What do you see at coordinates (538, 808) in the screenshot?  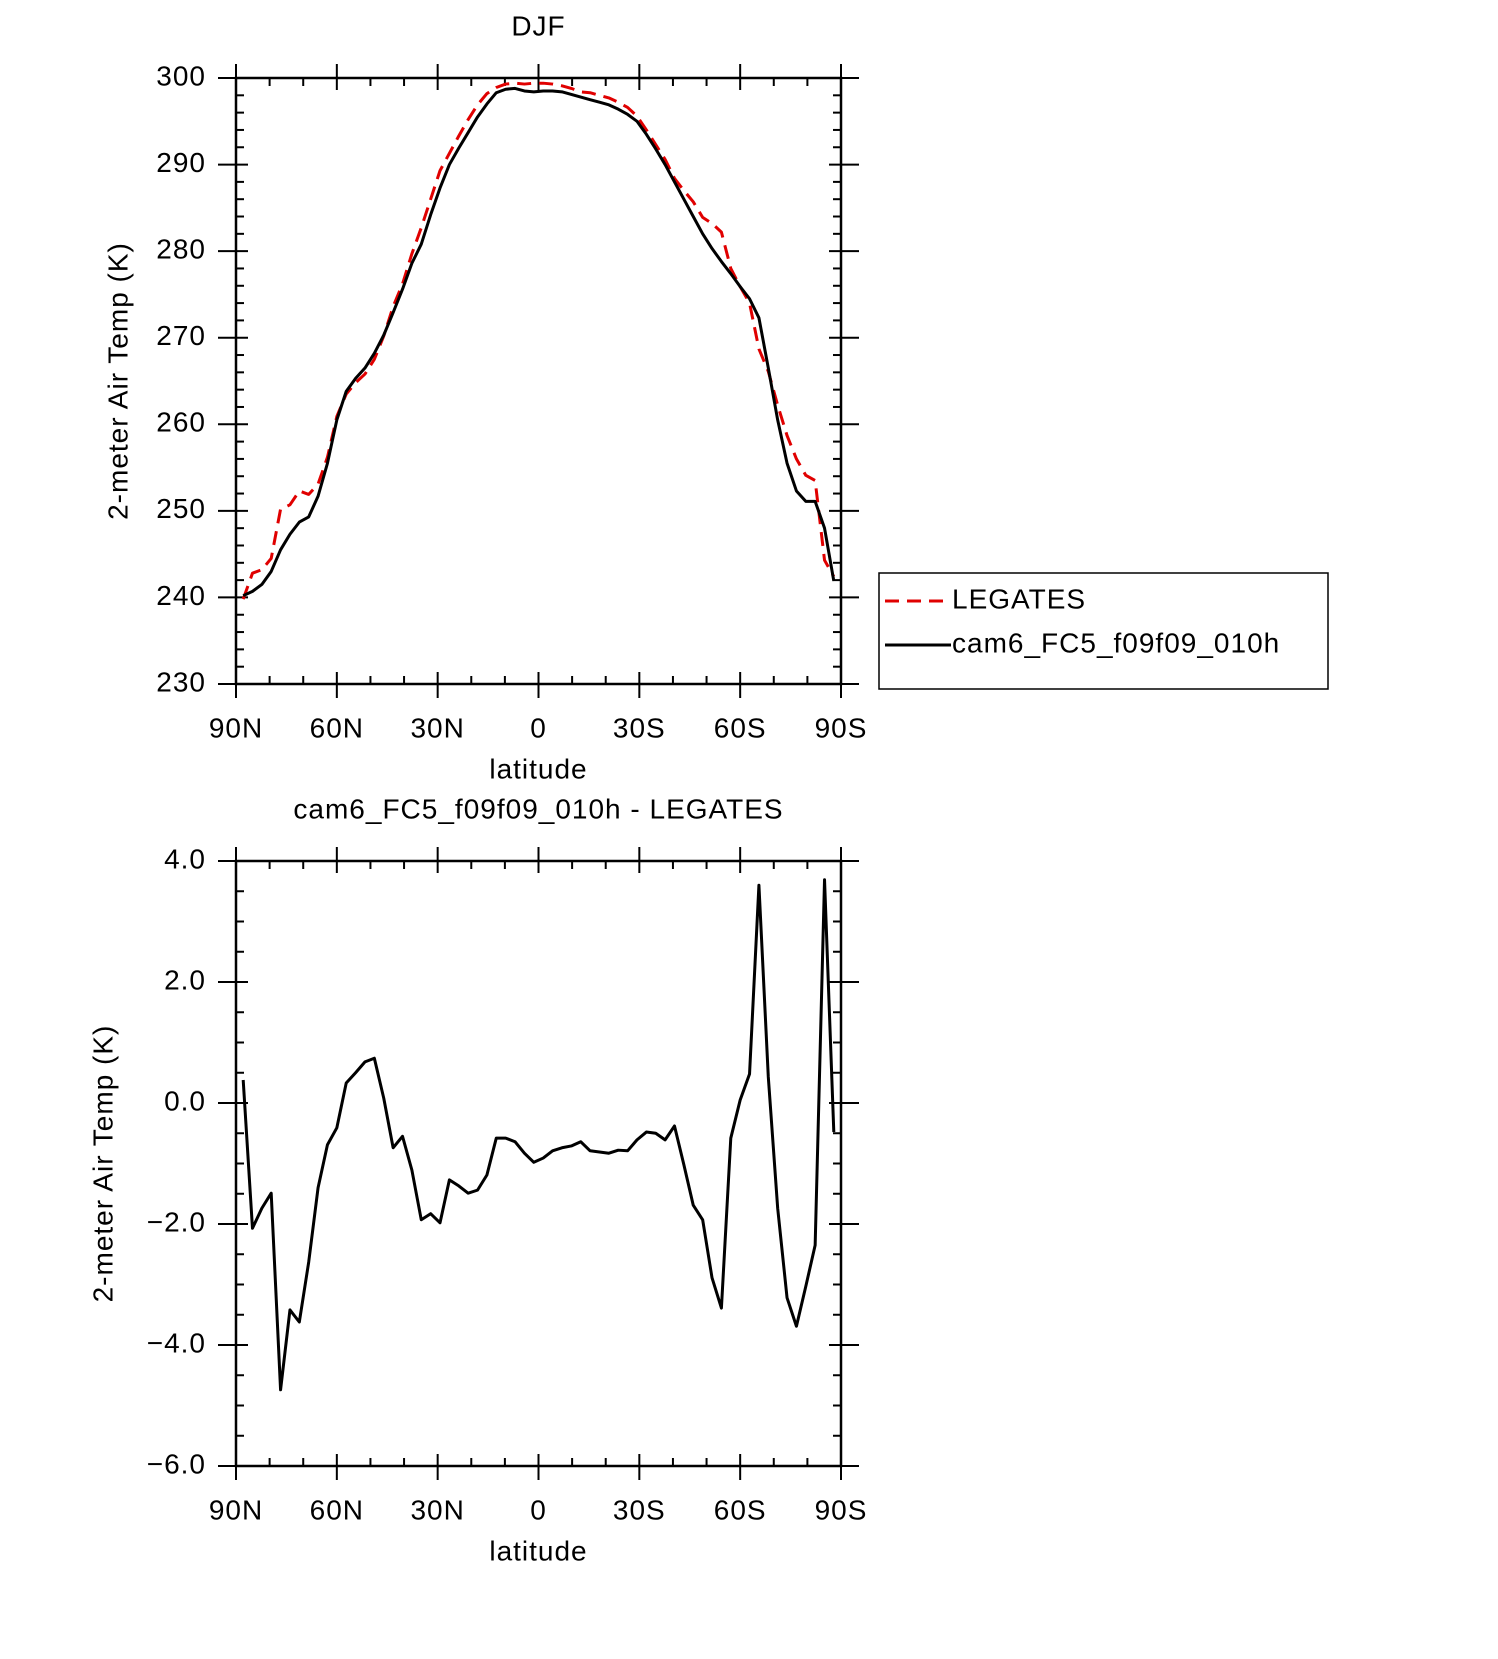 I see `chart-title: cam6_FC5_f09f09_010h - LEGATES` at bounding box center [538, 808].